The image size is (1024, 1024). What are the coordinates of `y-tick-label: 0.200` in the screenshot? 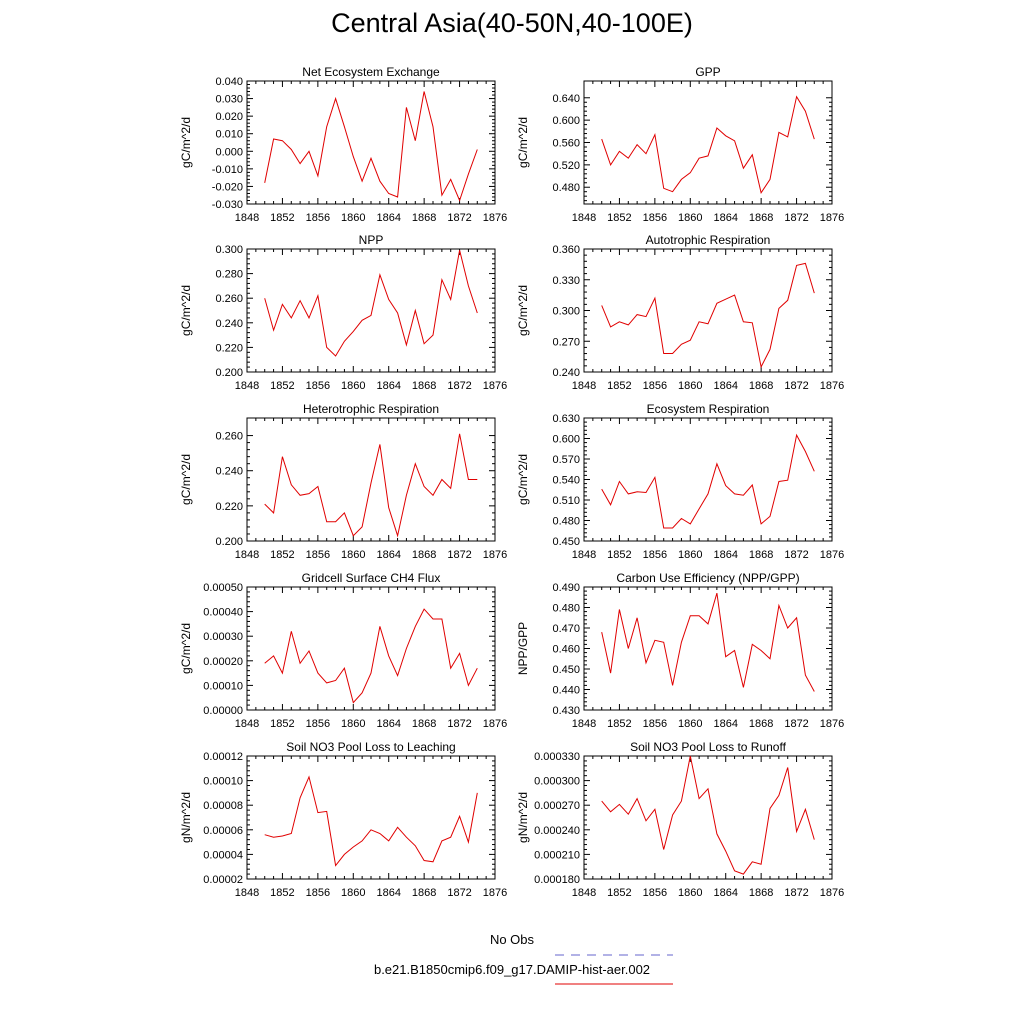 It's located at (229, 373).